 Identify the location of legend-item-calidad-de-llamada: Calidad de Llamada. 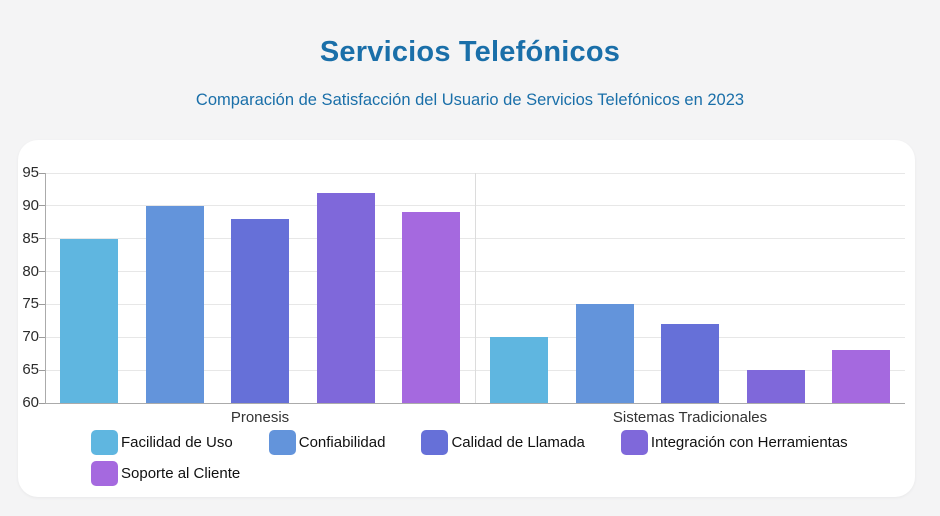
(503, 442).